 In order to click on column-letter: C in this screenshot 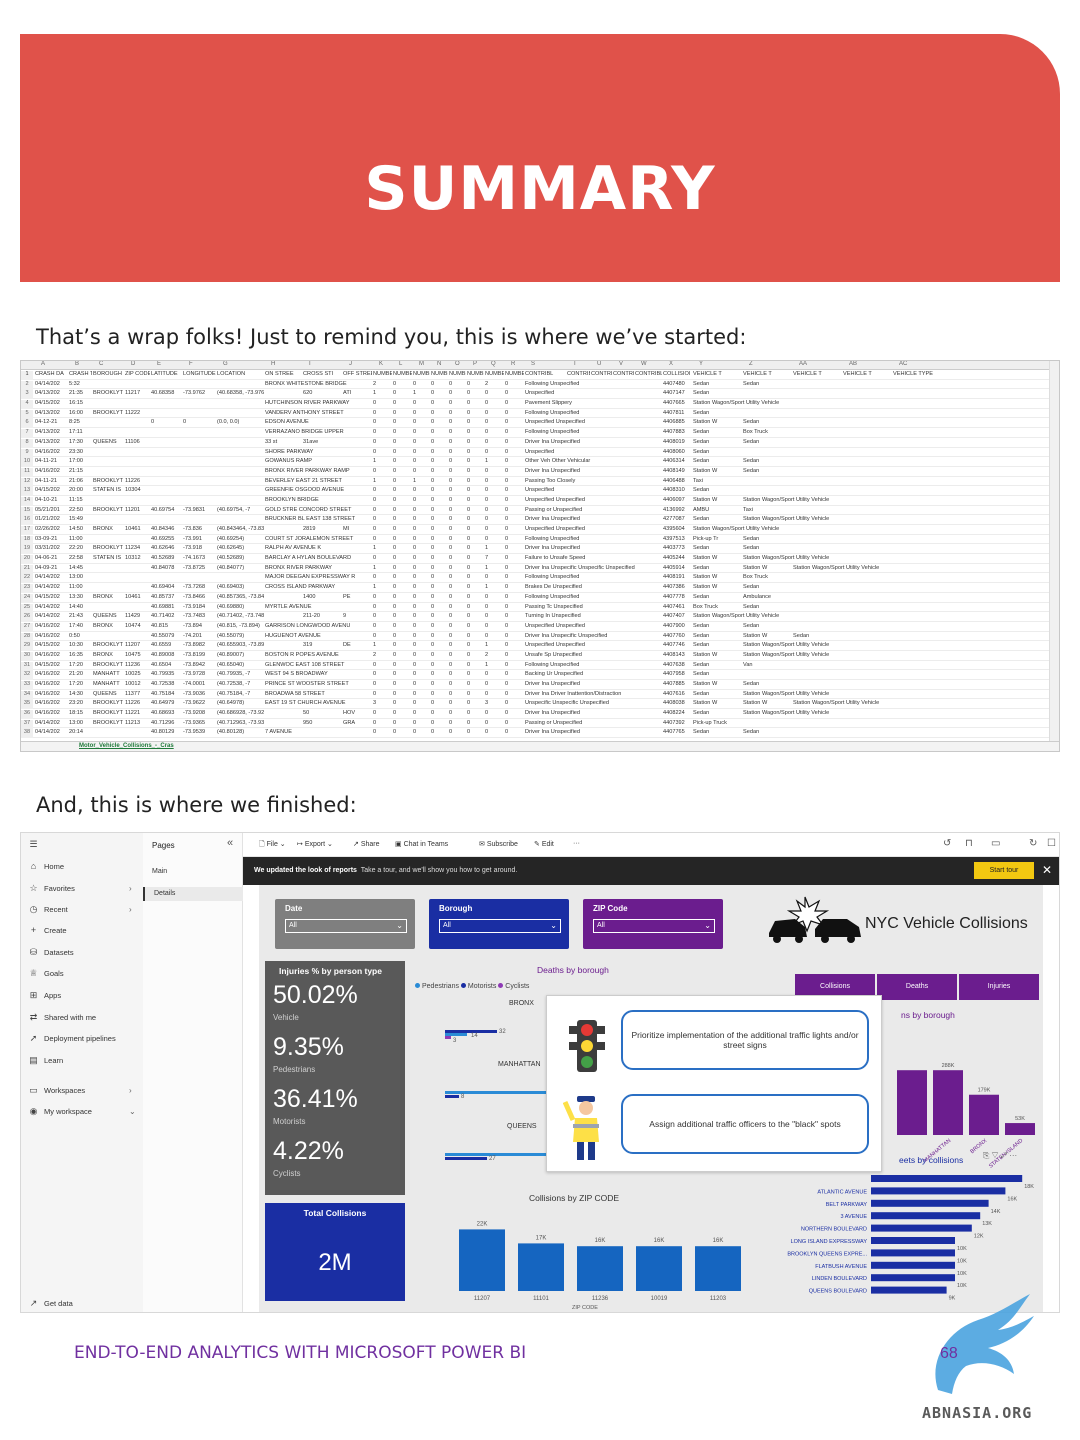, I will do `click(101, 364)`.